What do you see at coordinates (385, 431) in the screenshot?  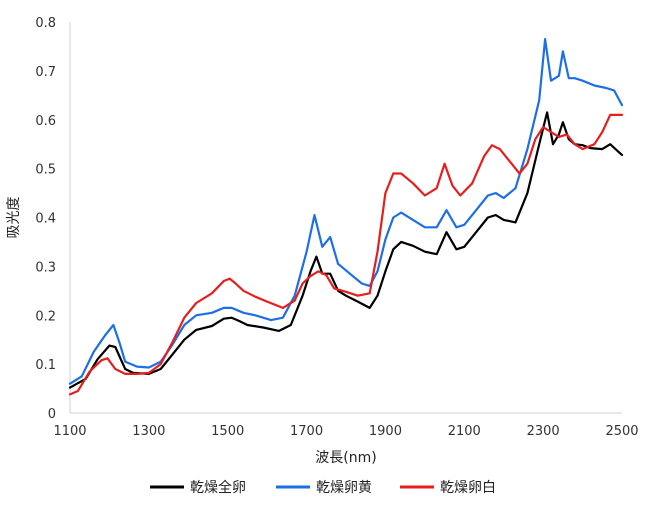 I see `x-tick-label: 1900` at bounding box center [385, 431].